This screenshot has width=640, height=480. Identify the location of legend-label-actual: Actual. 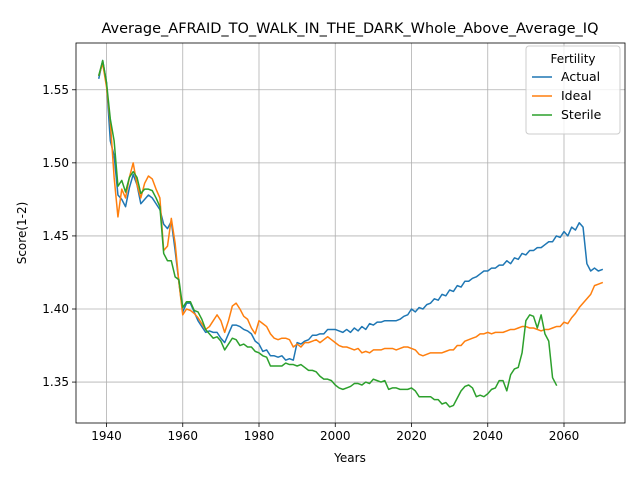
(580, 76).